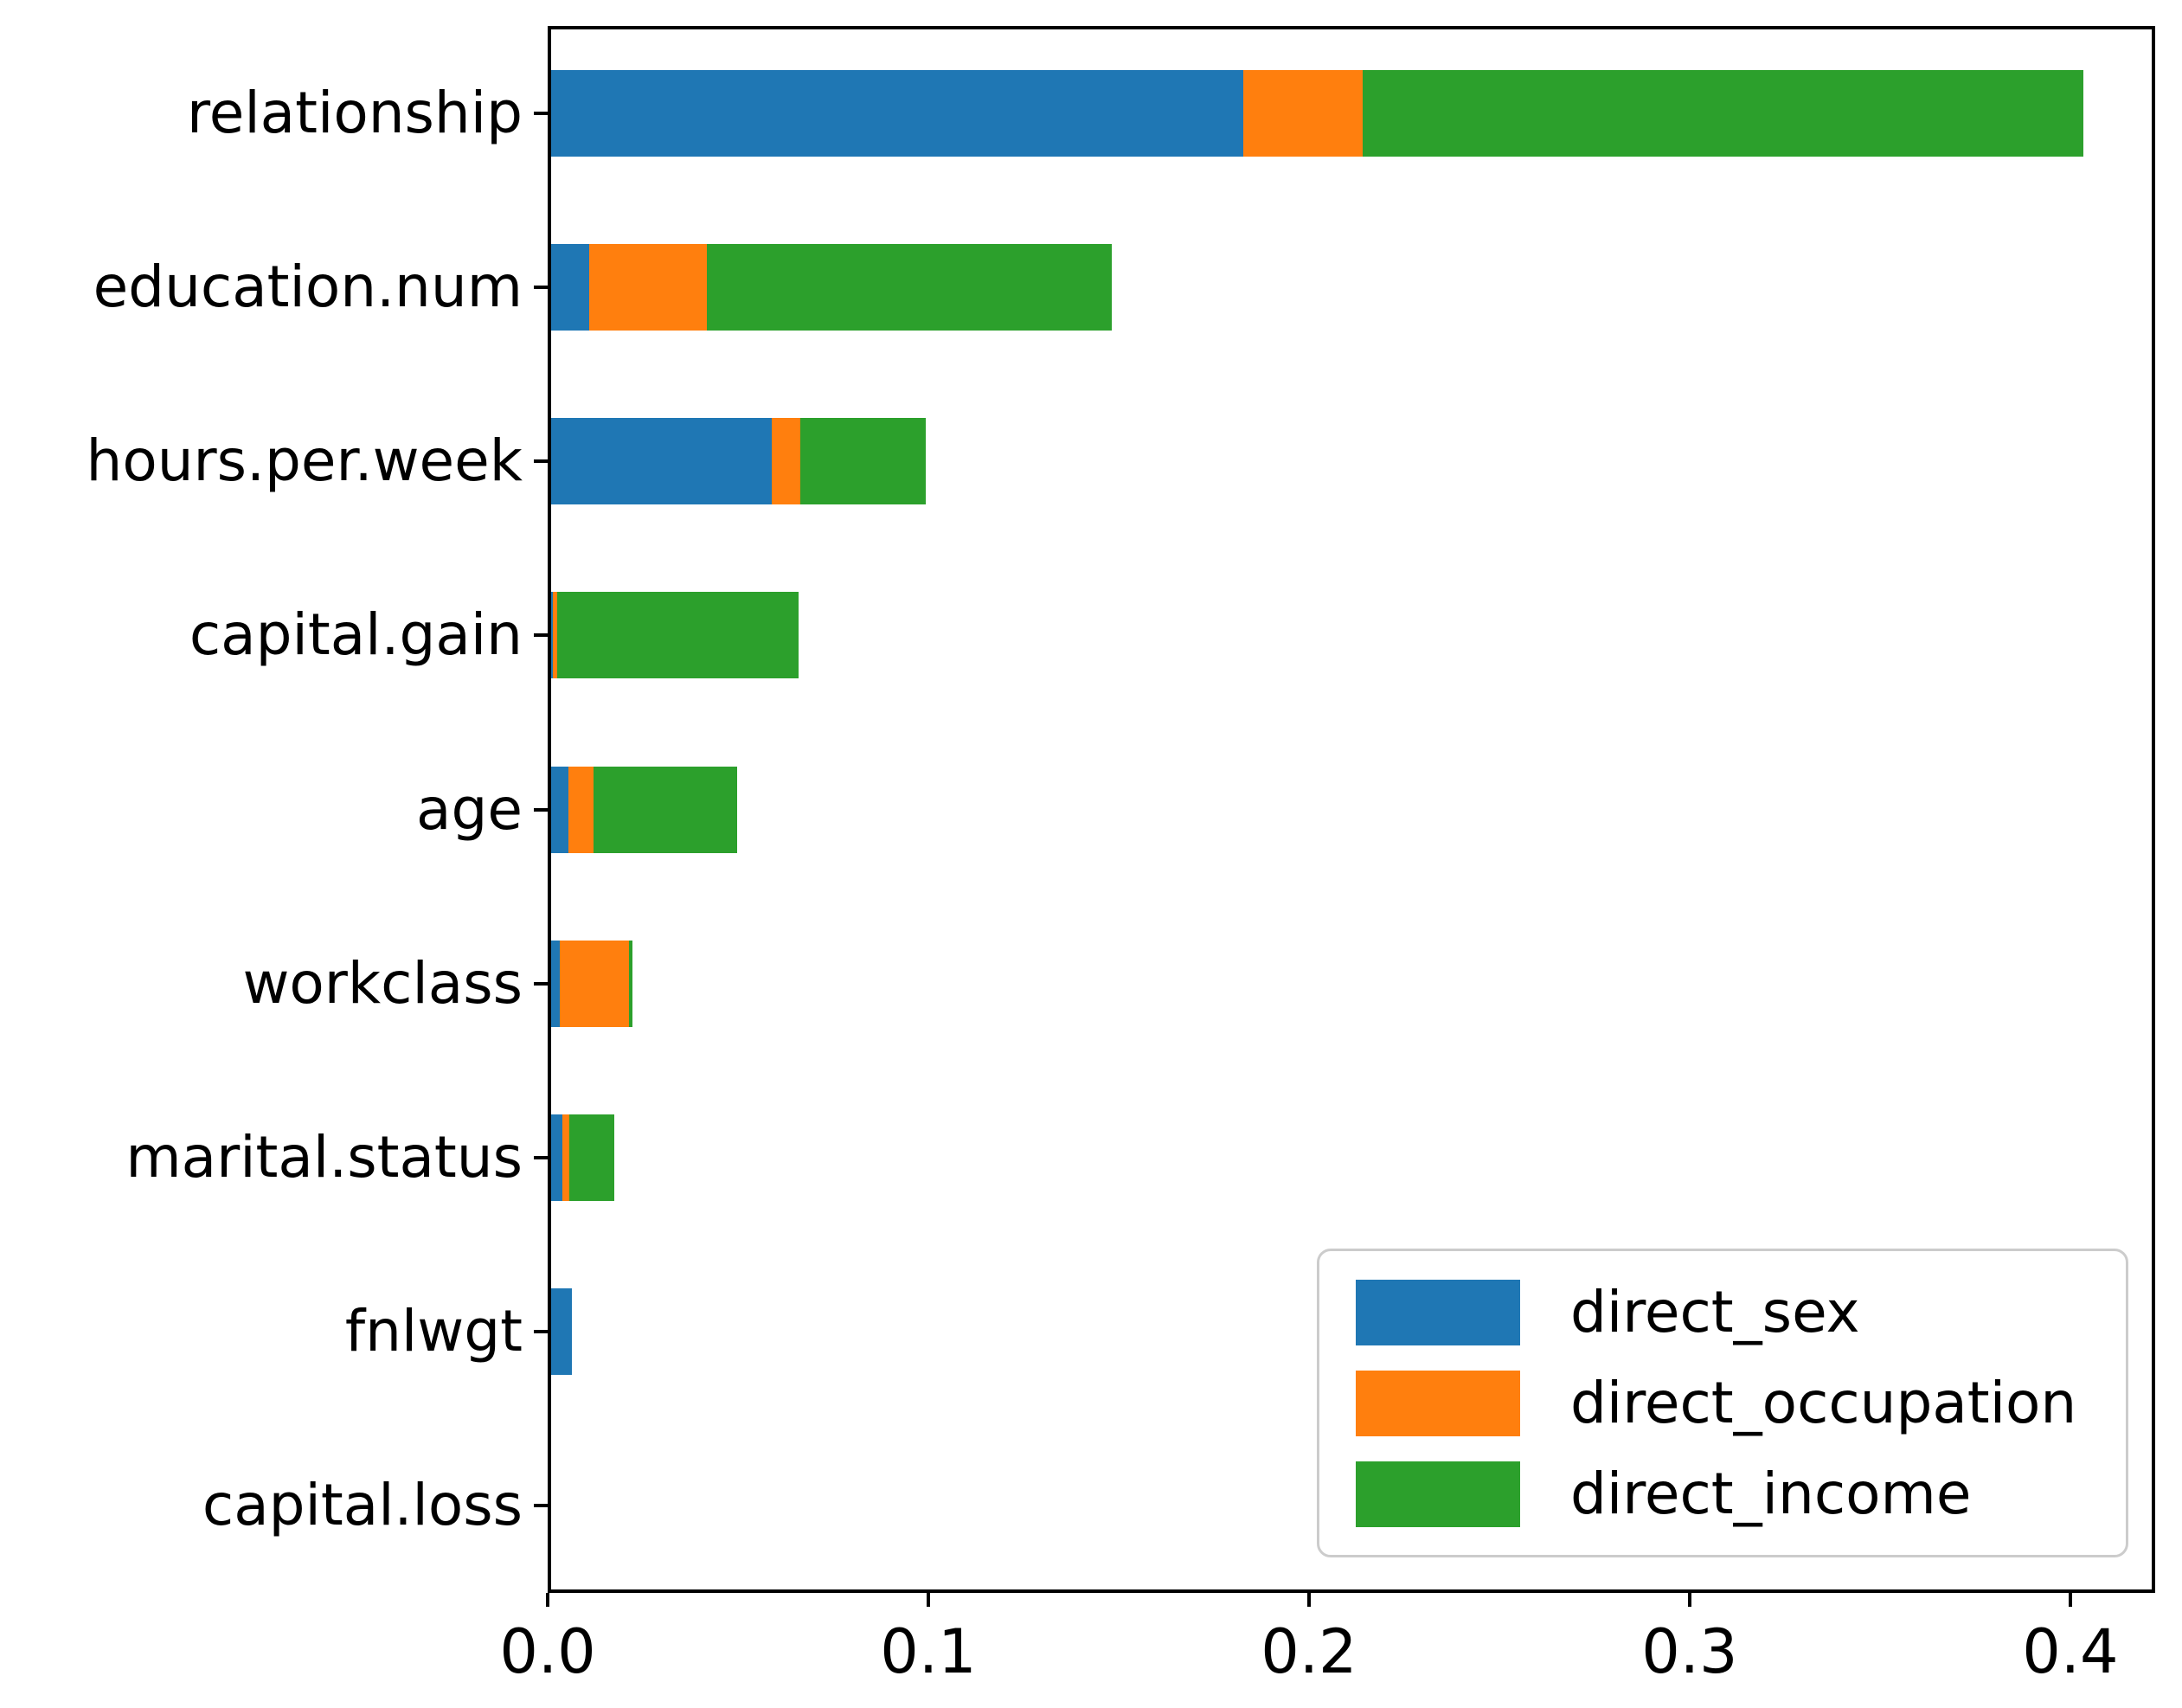 The image size is (2182, 1708). I want to click on x-tick-label: 0.0, so click(547, 1652).